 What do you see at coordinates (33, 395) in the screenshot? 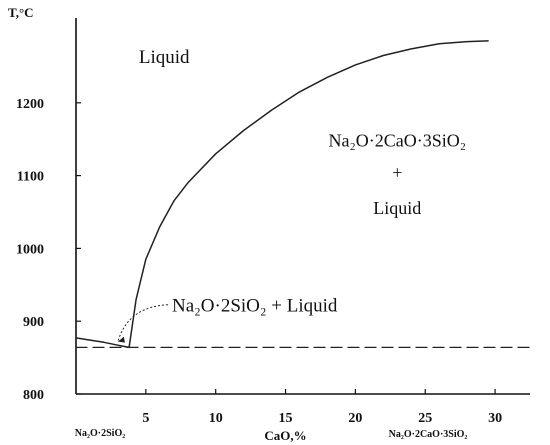
I see `y-tick-label-800: 800` at bounding box center [33, 395].